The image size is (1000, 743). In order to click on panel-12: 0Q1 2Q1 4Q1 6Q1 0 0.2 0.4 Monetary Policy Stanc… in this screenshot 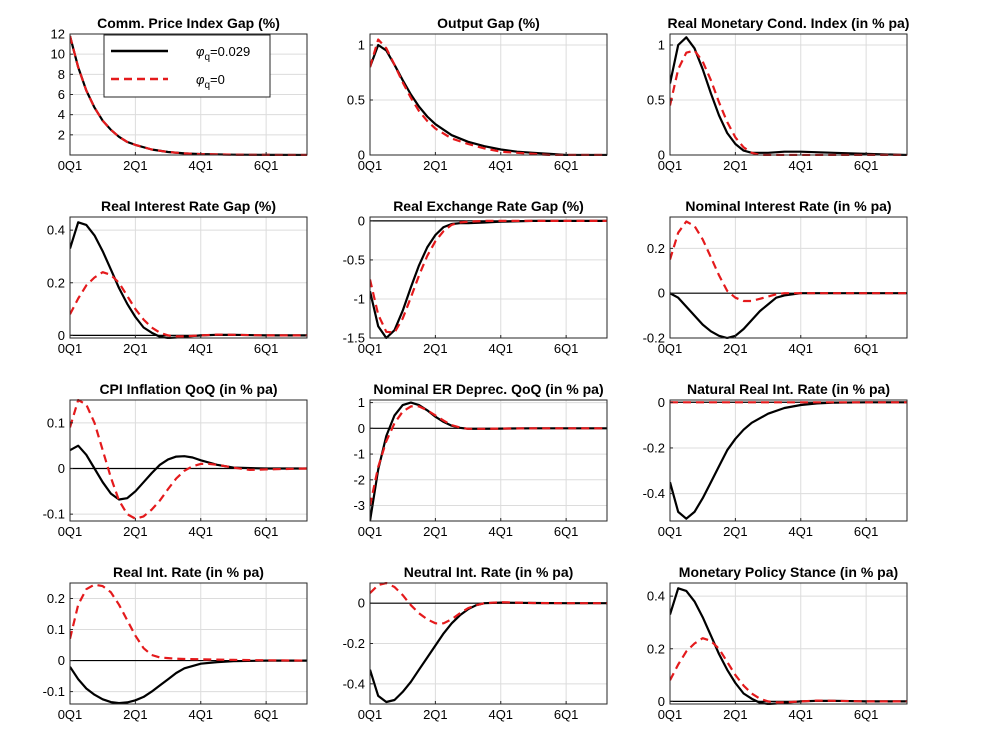, I will do `click(777, 643)`.